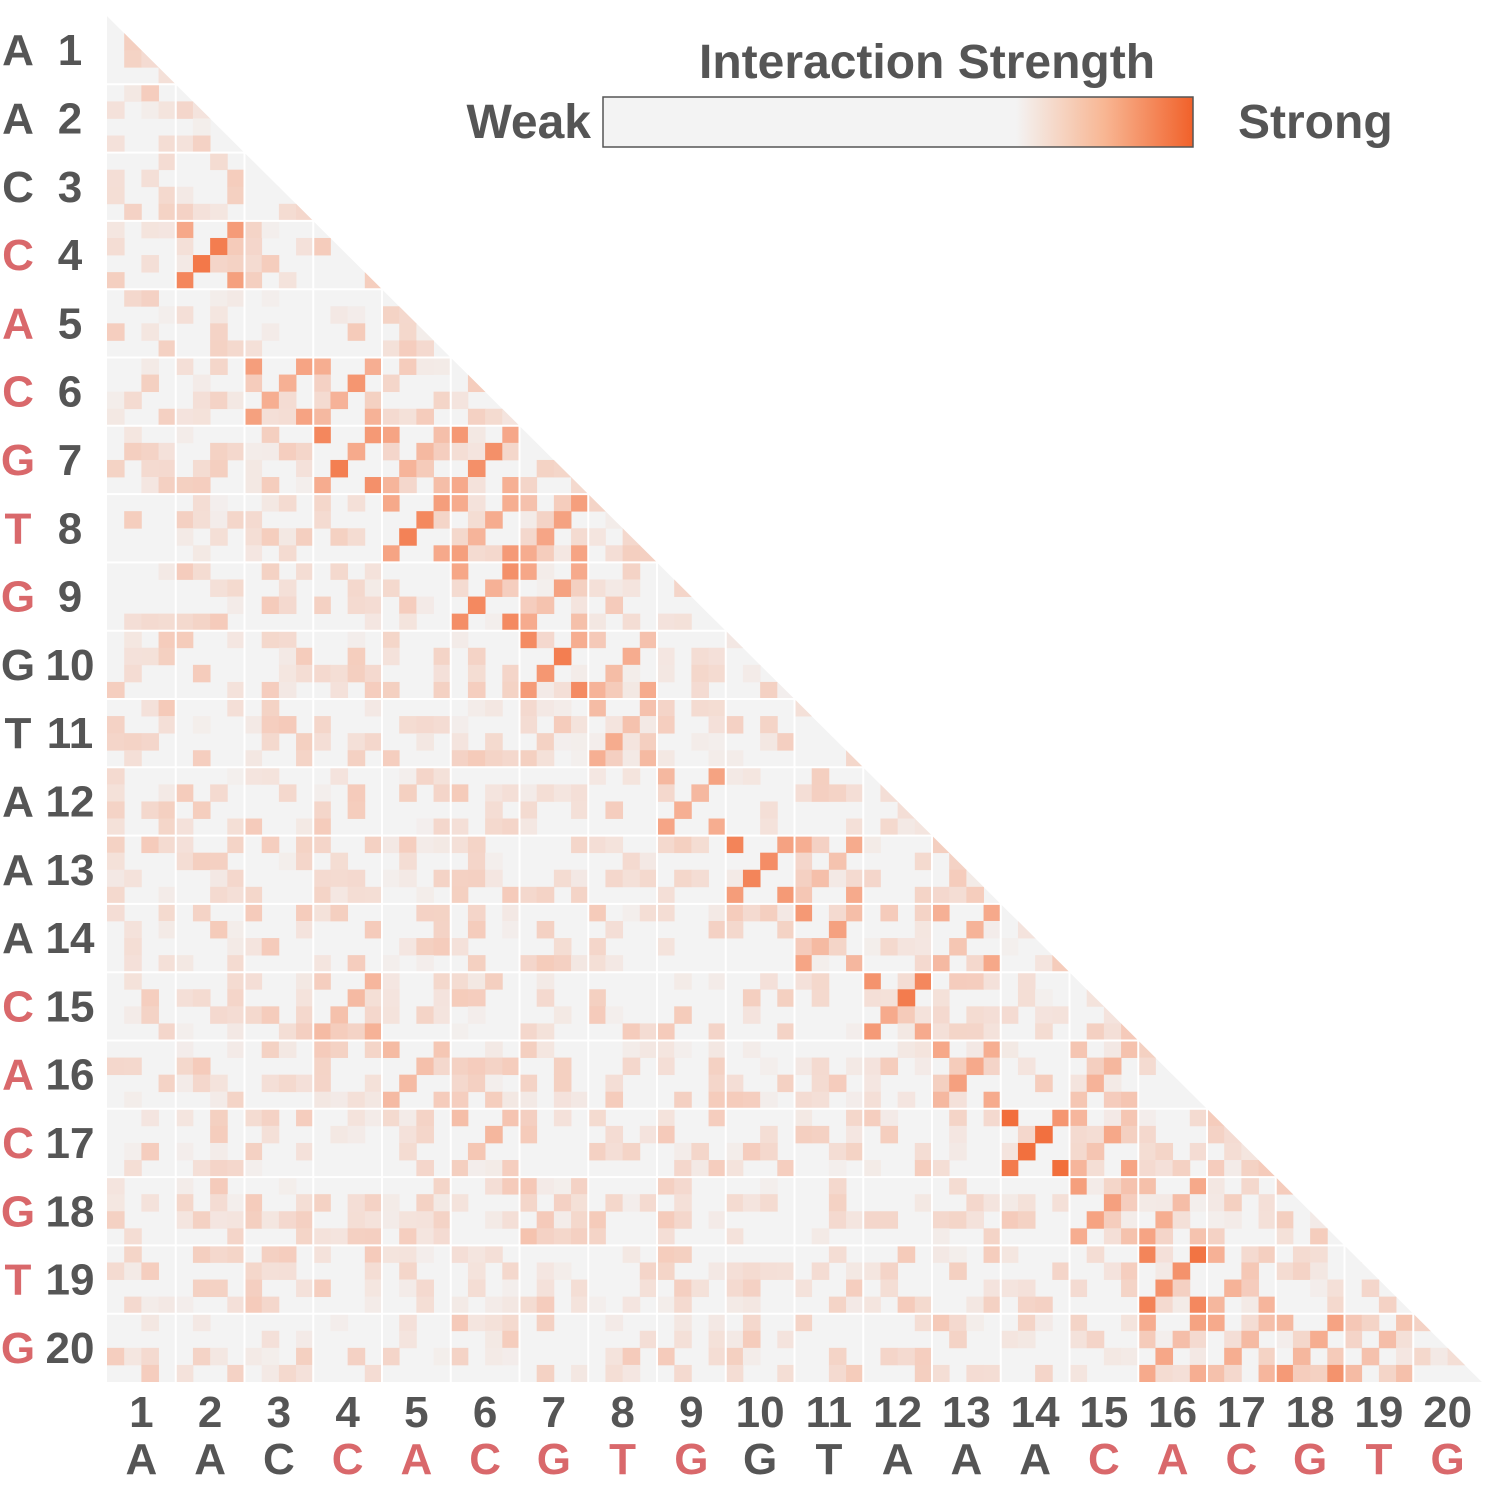  What do you see at coordinates (18, 392) in the screenshot?
I see `row-base-label: C` at bounding box center [18, 392].